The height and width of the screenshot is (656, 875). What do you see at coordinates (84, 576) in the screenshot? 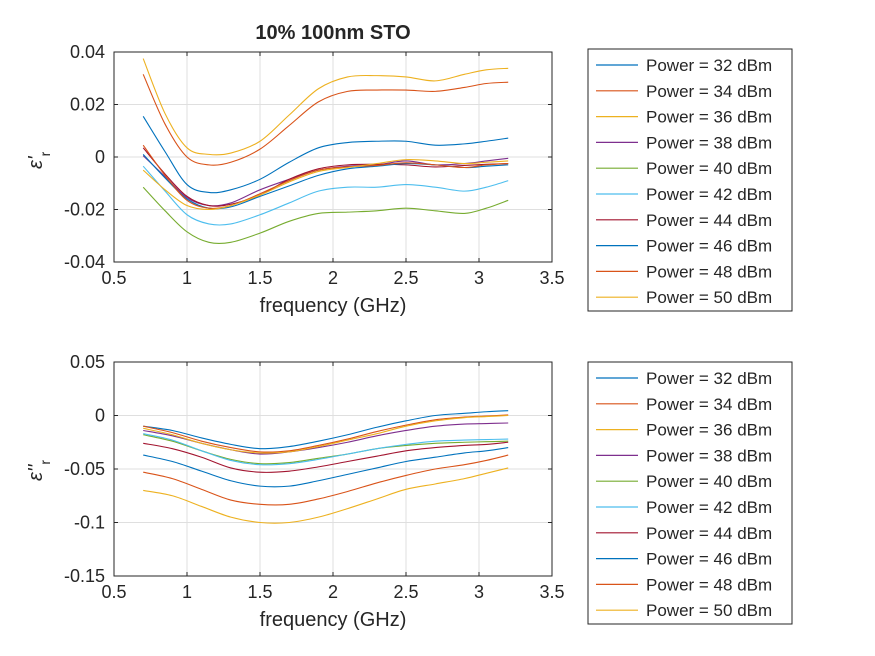
I see `y-tick-label: -0.15` at bounding box center [84, 576].